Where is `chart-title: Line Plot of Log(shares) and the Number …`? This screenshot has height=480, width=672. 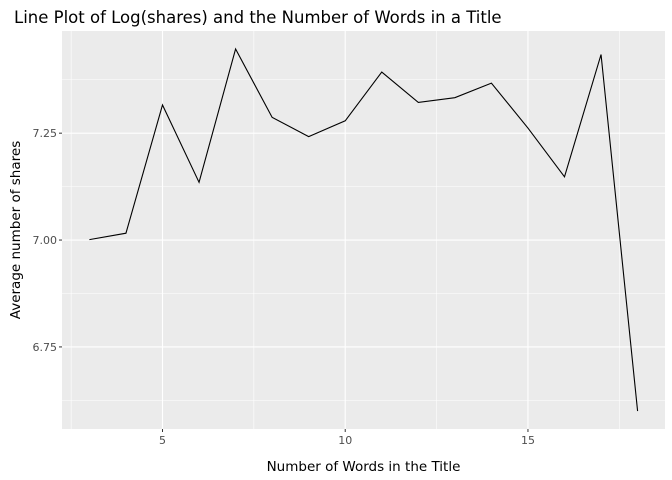 chart-title: Line Plot of Log(shares) and the Number … is located at coordinates (258, 17).